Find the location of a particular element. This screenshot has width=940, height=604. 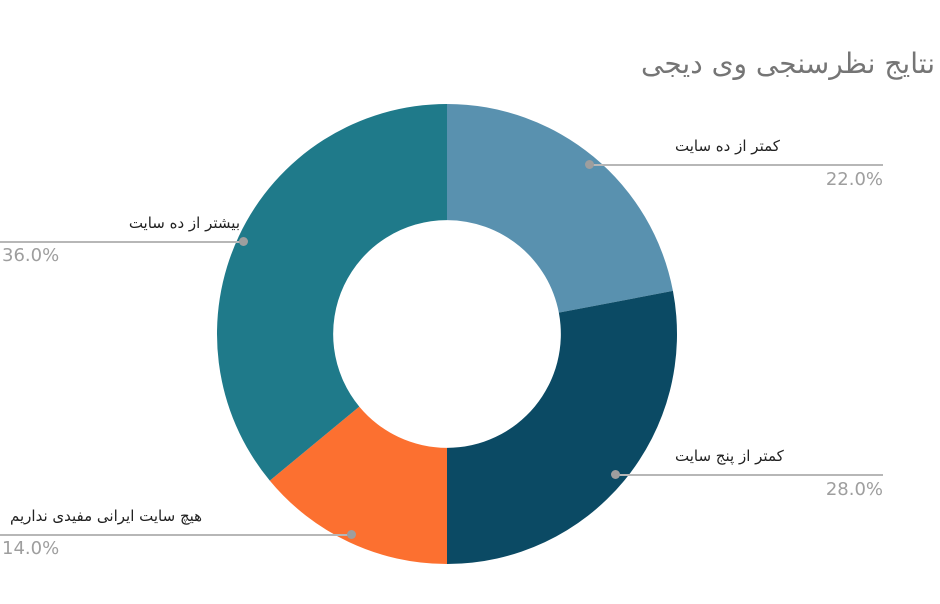

slice-label-less-than-five-sites: کمتر از پنج سایت is located at coordinates (729, 456).